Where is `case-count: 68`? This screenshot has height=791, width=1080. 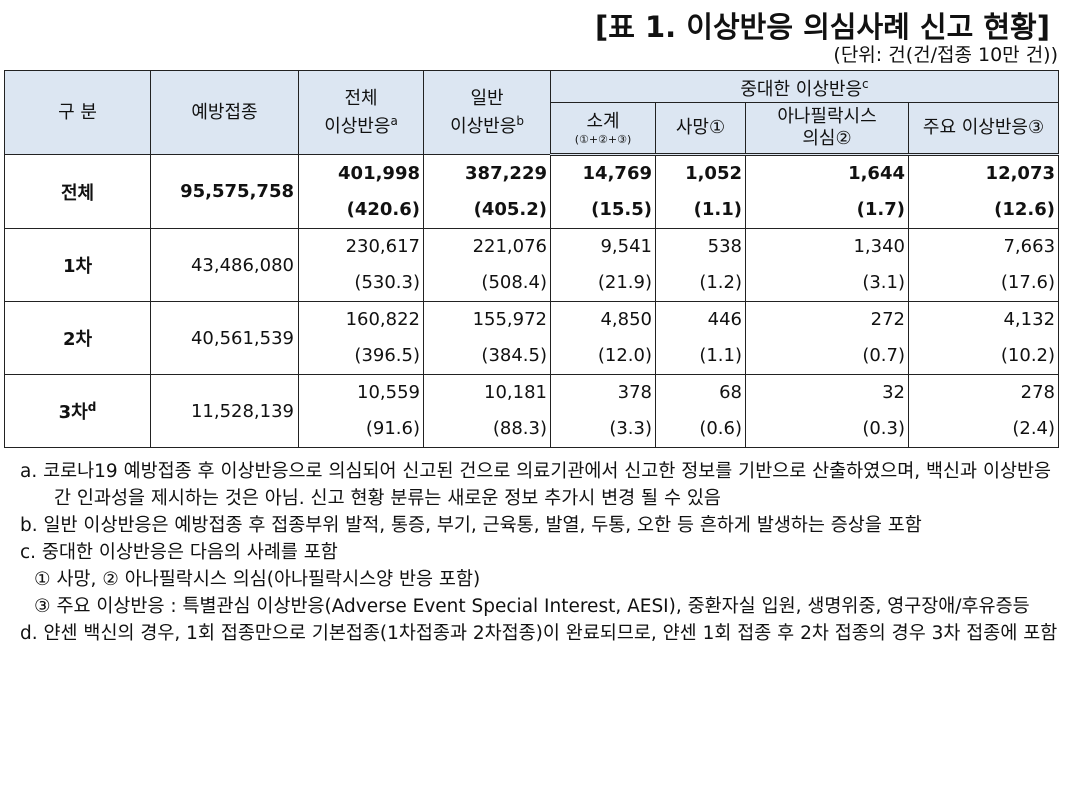
case-count: 68 is located at coordinates (730, 392).